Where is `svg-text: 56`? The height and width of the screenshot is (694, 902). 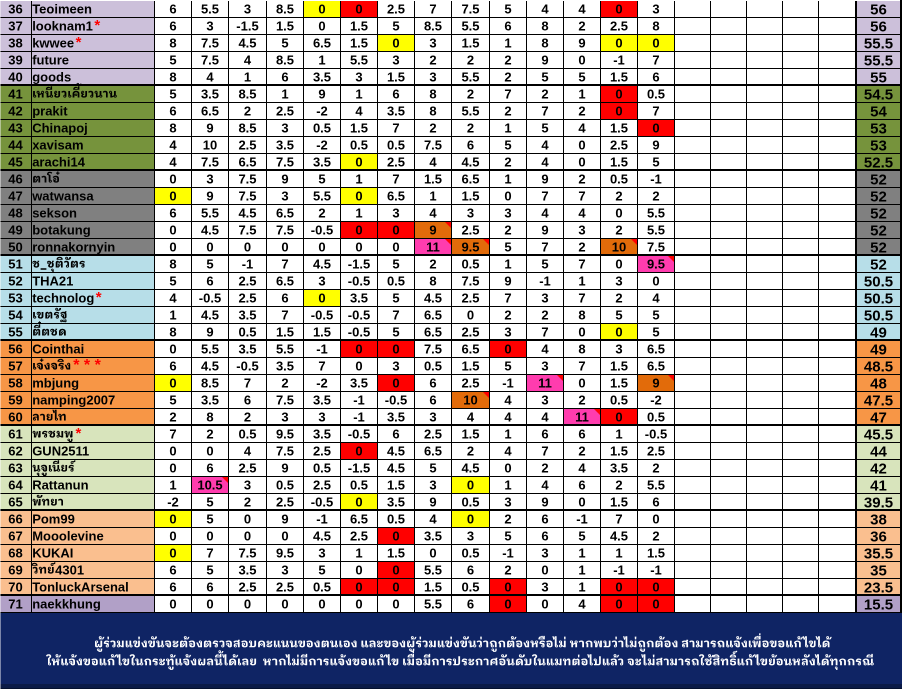 svg-text: 56 is located at coordinates (878, 26).